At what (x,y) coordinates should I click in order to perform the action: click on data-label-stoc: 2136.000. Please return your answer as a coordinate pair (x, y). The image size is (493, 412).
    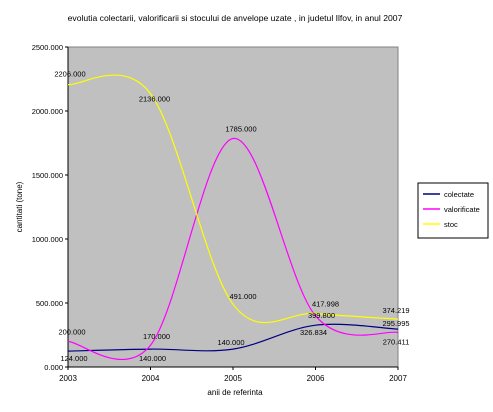
    Looking at the image, I should click on (154, 99).